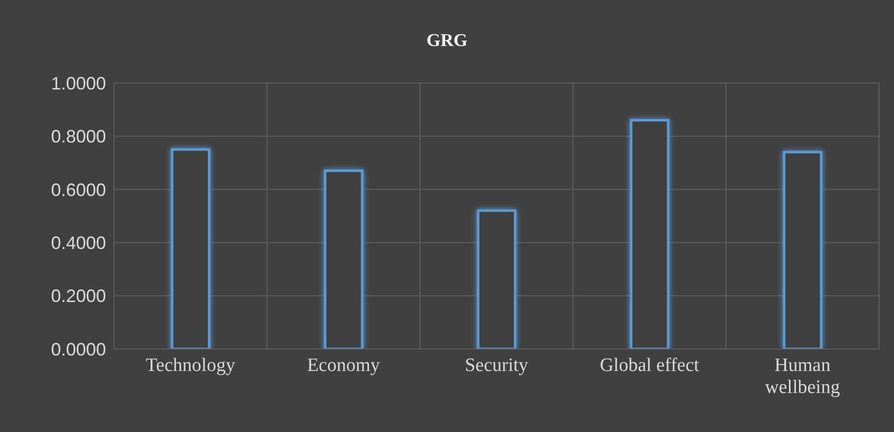 The image size is (894, 432). What do you see at coordinates (191, 365) in the screenshot?
I see `x-tick-label: Technology` at bounding box center [191, 365].